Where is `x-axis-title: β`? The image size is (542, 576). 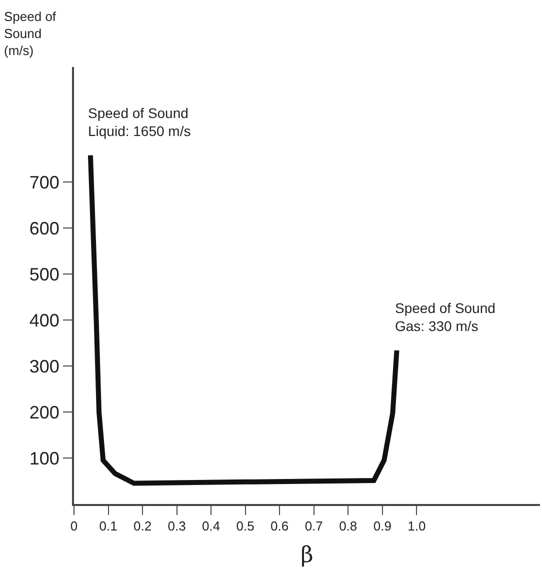 x-axis-title: β is located at coordinates (307, 555).